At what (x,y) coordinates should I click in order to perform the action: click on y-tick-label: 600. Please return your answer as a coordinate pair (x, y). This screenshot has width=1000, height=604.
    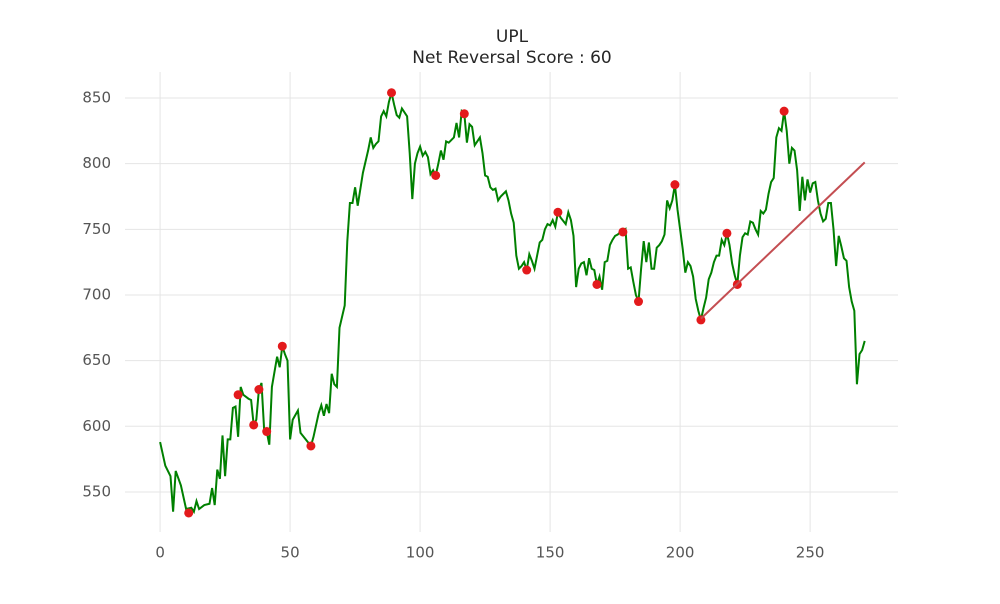
    Looking at the image, I should click on (96, 426).